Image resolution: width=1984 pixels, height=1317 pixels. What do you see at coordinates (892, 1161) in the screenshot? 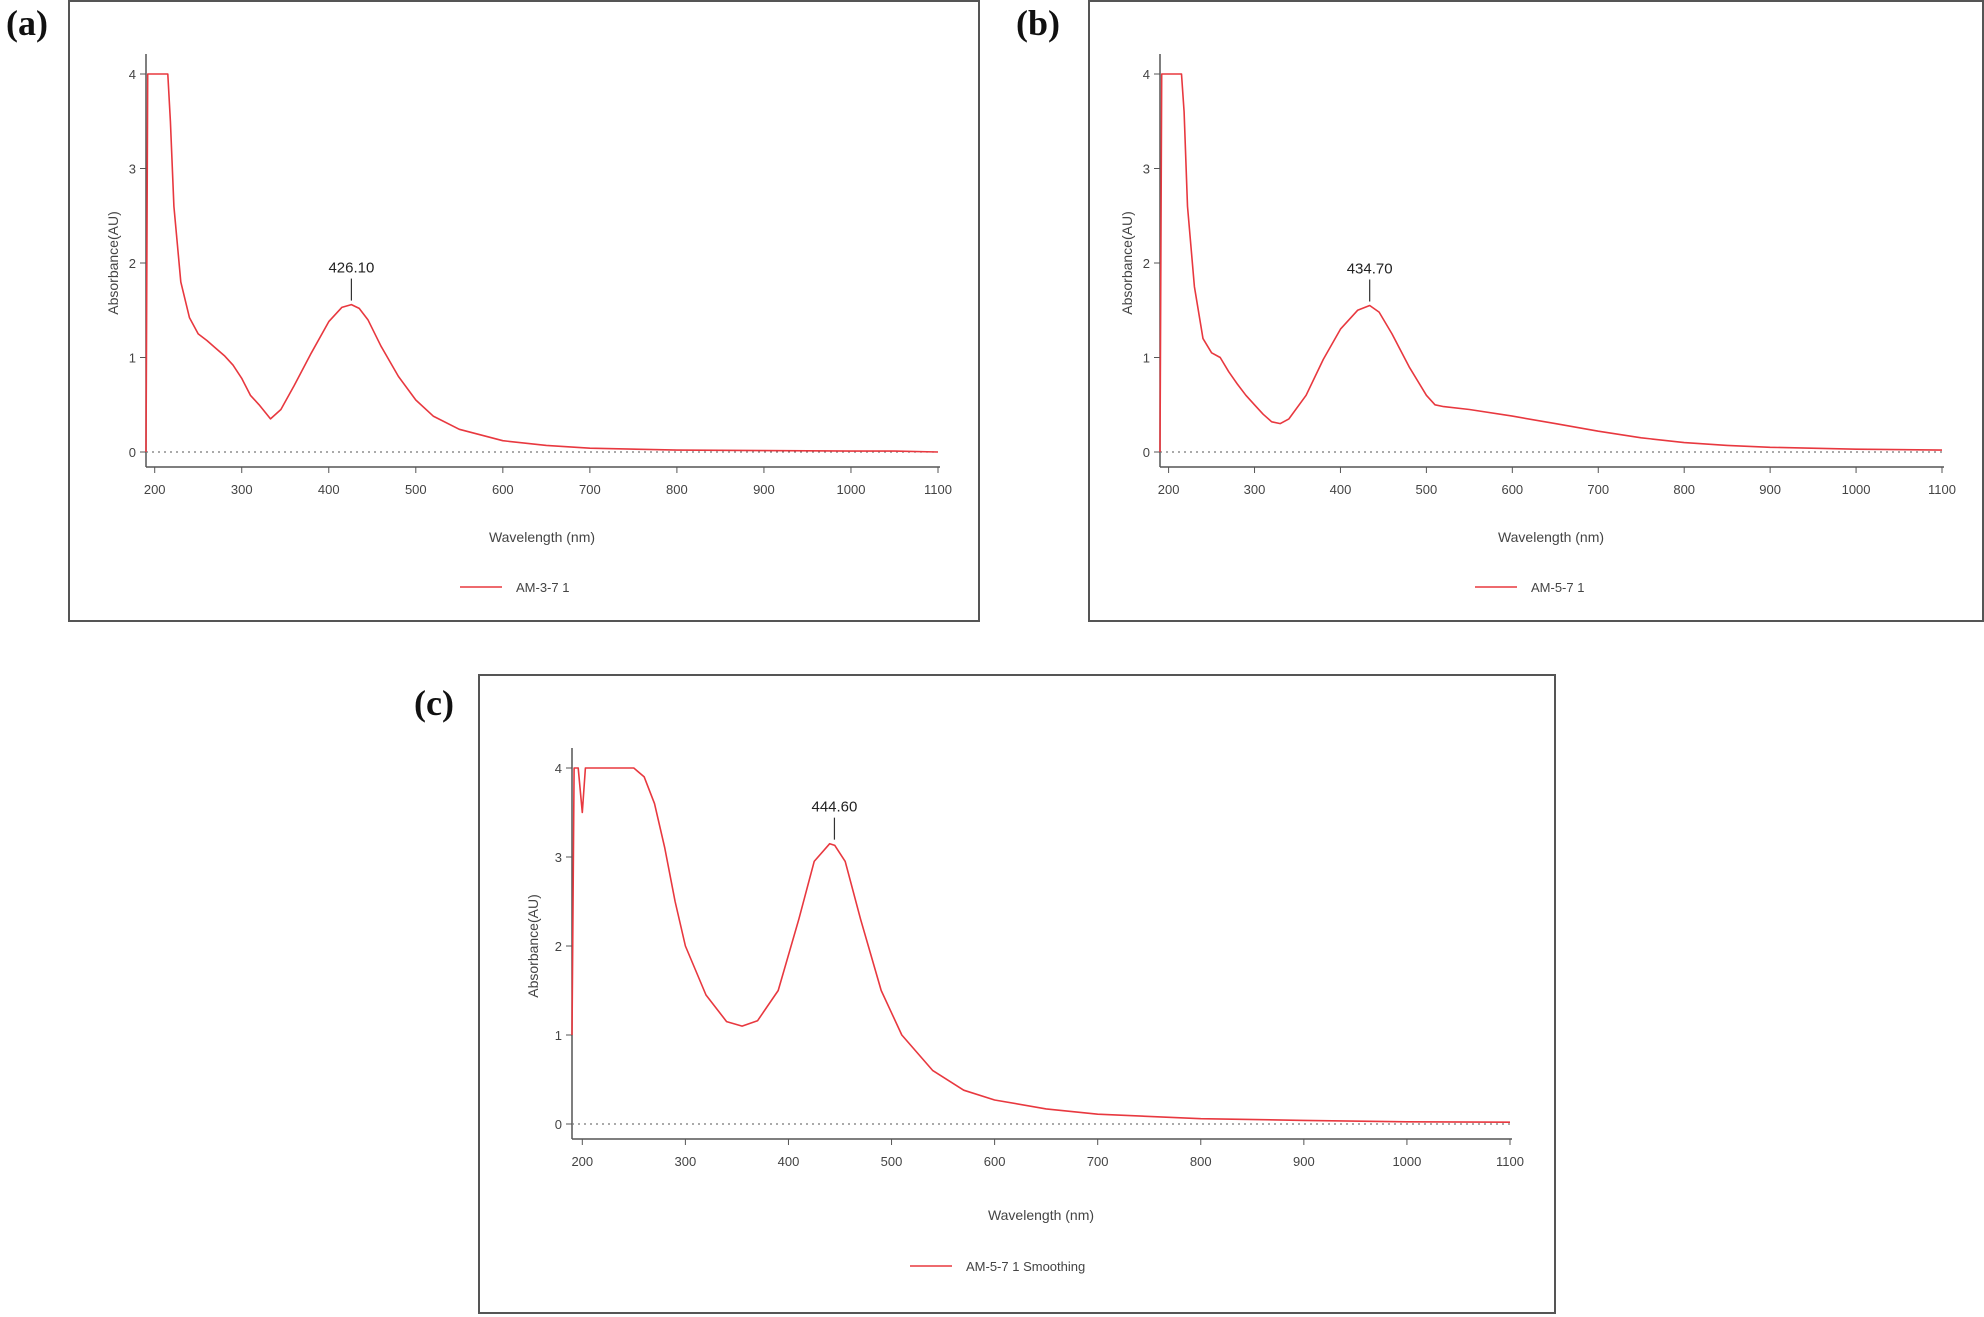
I see `chart-c-x-tick-label: 500` at bounding box center [892, 1161].